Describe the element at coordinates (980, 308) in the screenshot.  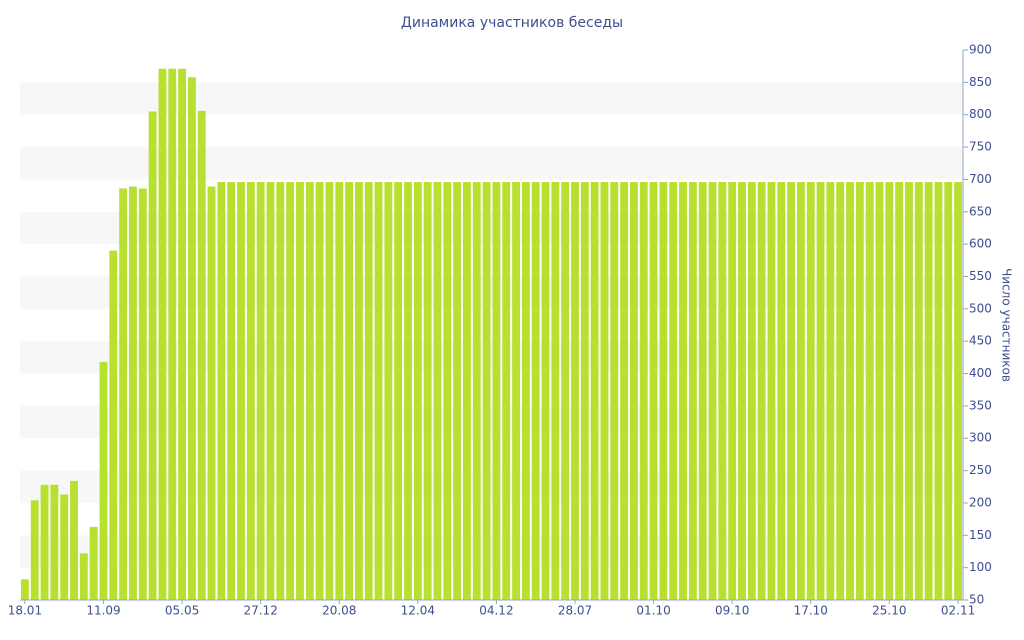
I see `y-tick-label: 500` at that location.